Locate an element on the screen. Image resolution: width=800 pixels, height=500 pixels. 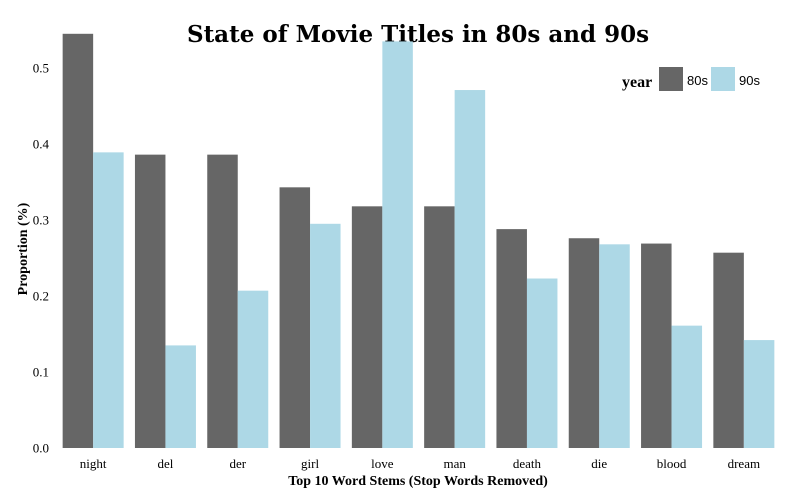
bar-80s-der is located at coordinates (222, 301).